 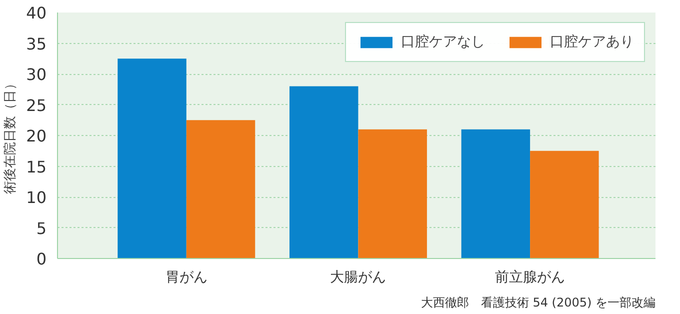 I want to click on y-tick-label: 0, so click(x=41, y=259).